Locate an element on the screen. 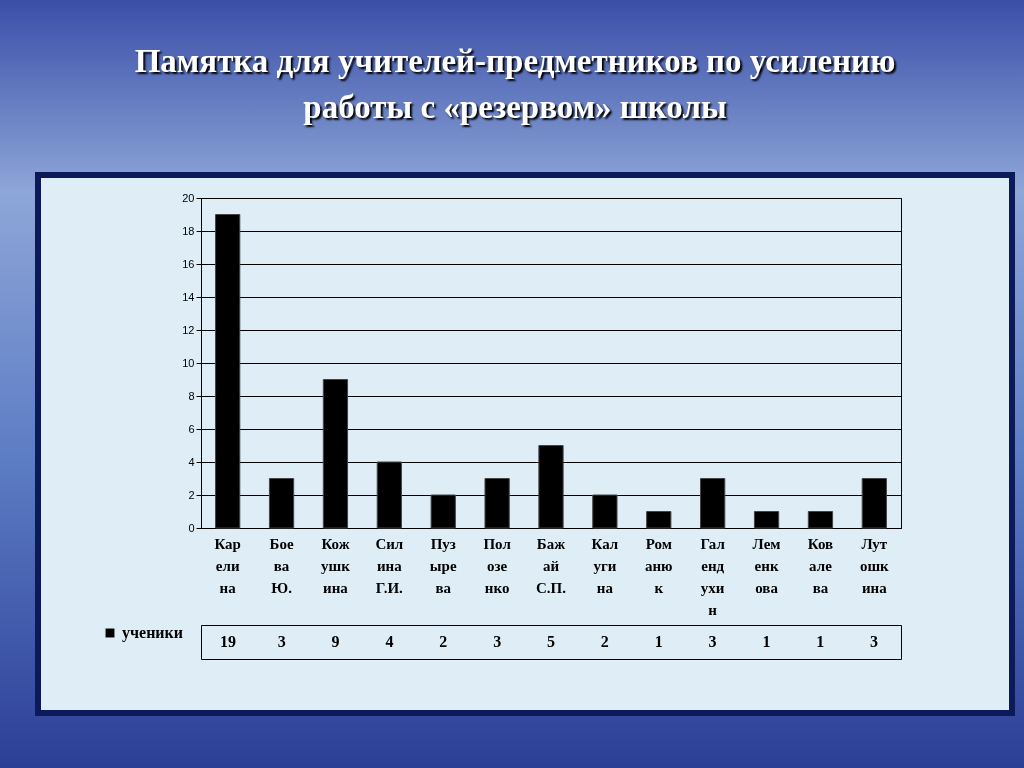  x-tick-label: Ковалева is located at coordinates (820, 565).